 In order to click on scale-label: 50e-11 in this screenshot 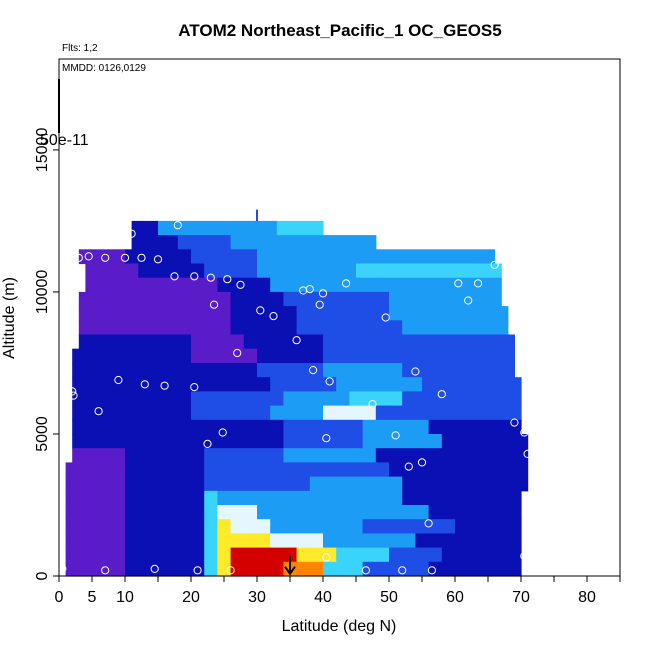, I will do `click(64, 140)`.